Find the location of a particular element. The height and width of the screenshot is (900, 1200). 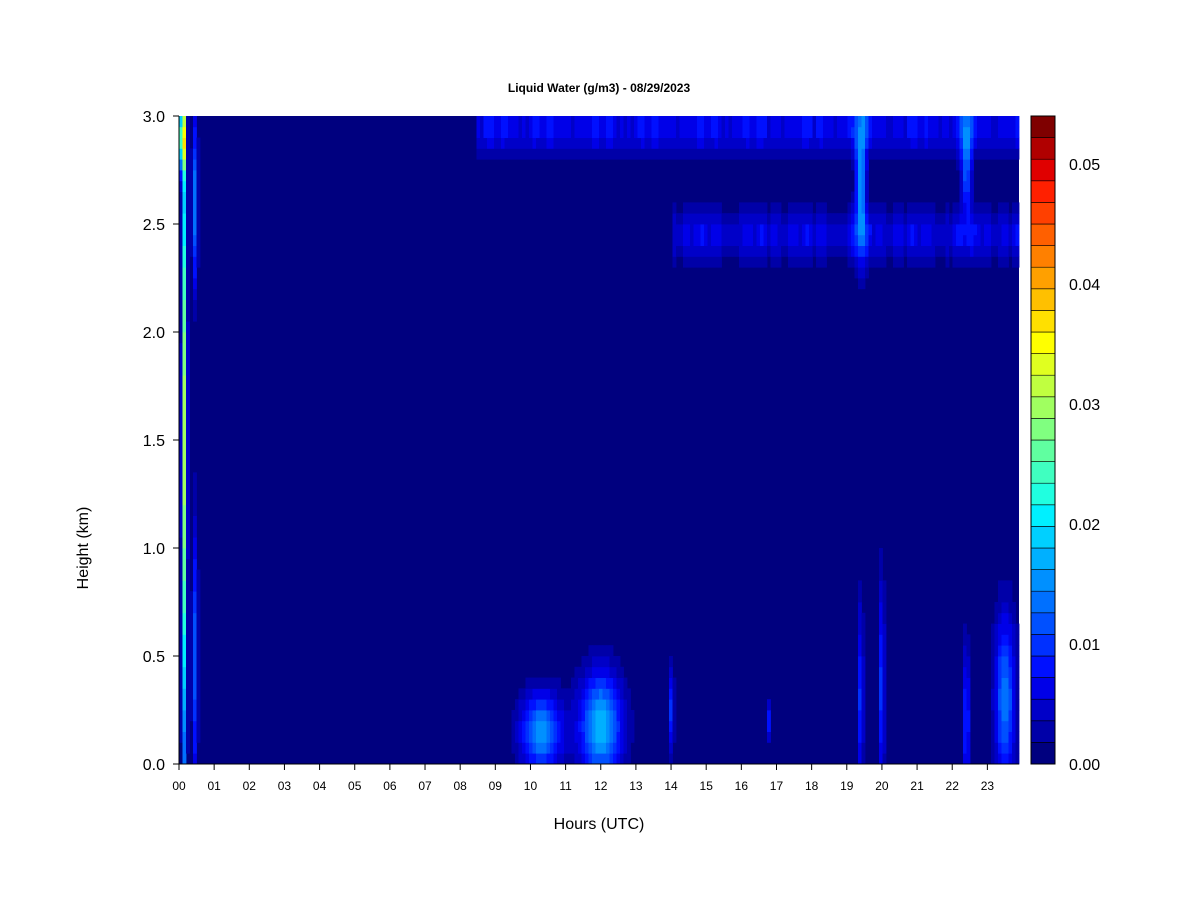

y-tick-label: 1.0 is located at coordinates (154, 549).